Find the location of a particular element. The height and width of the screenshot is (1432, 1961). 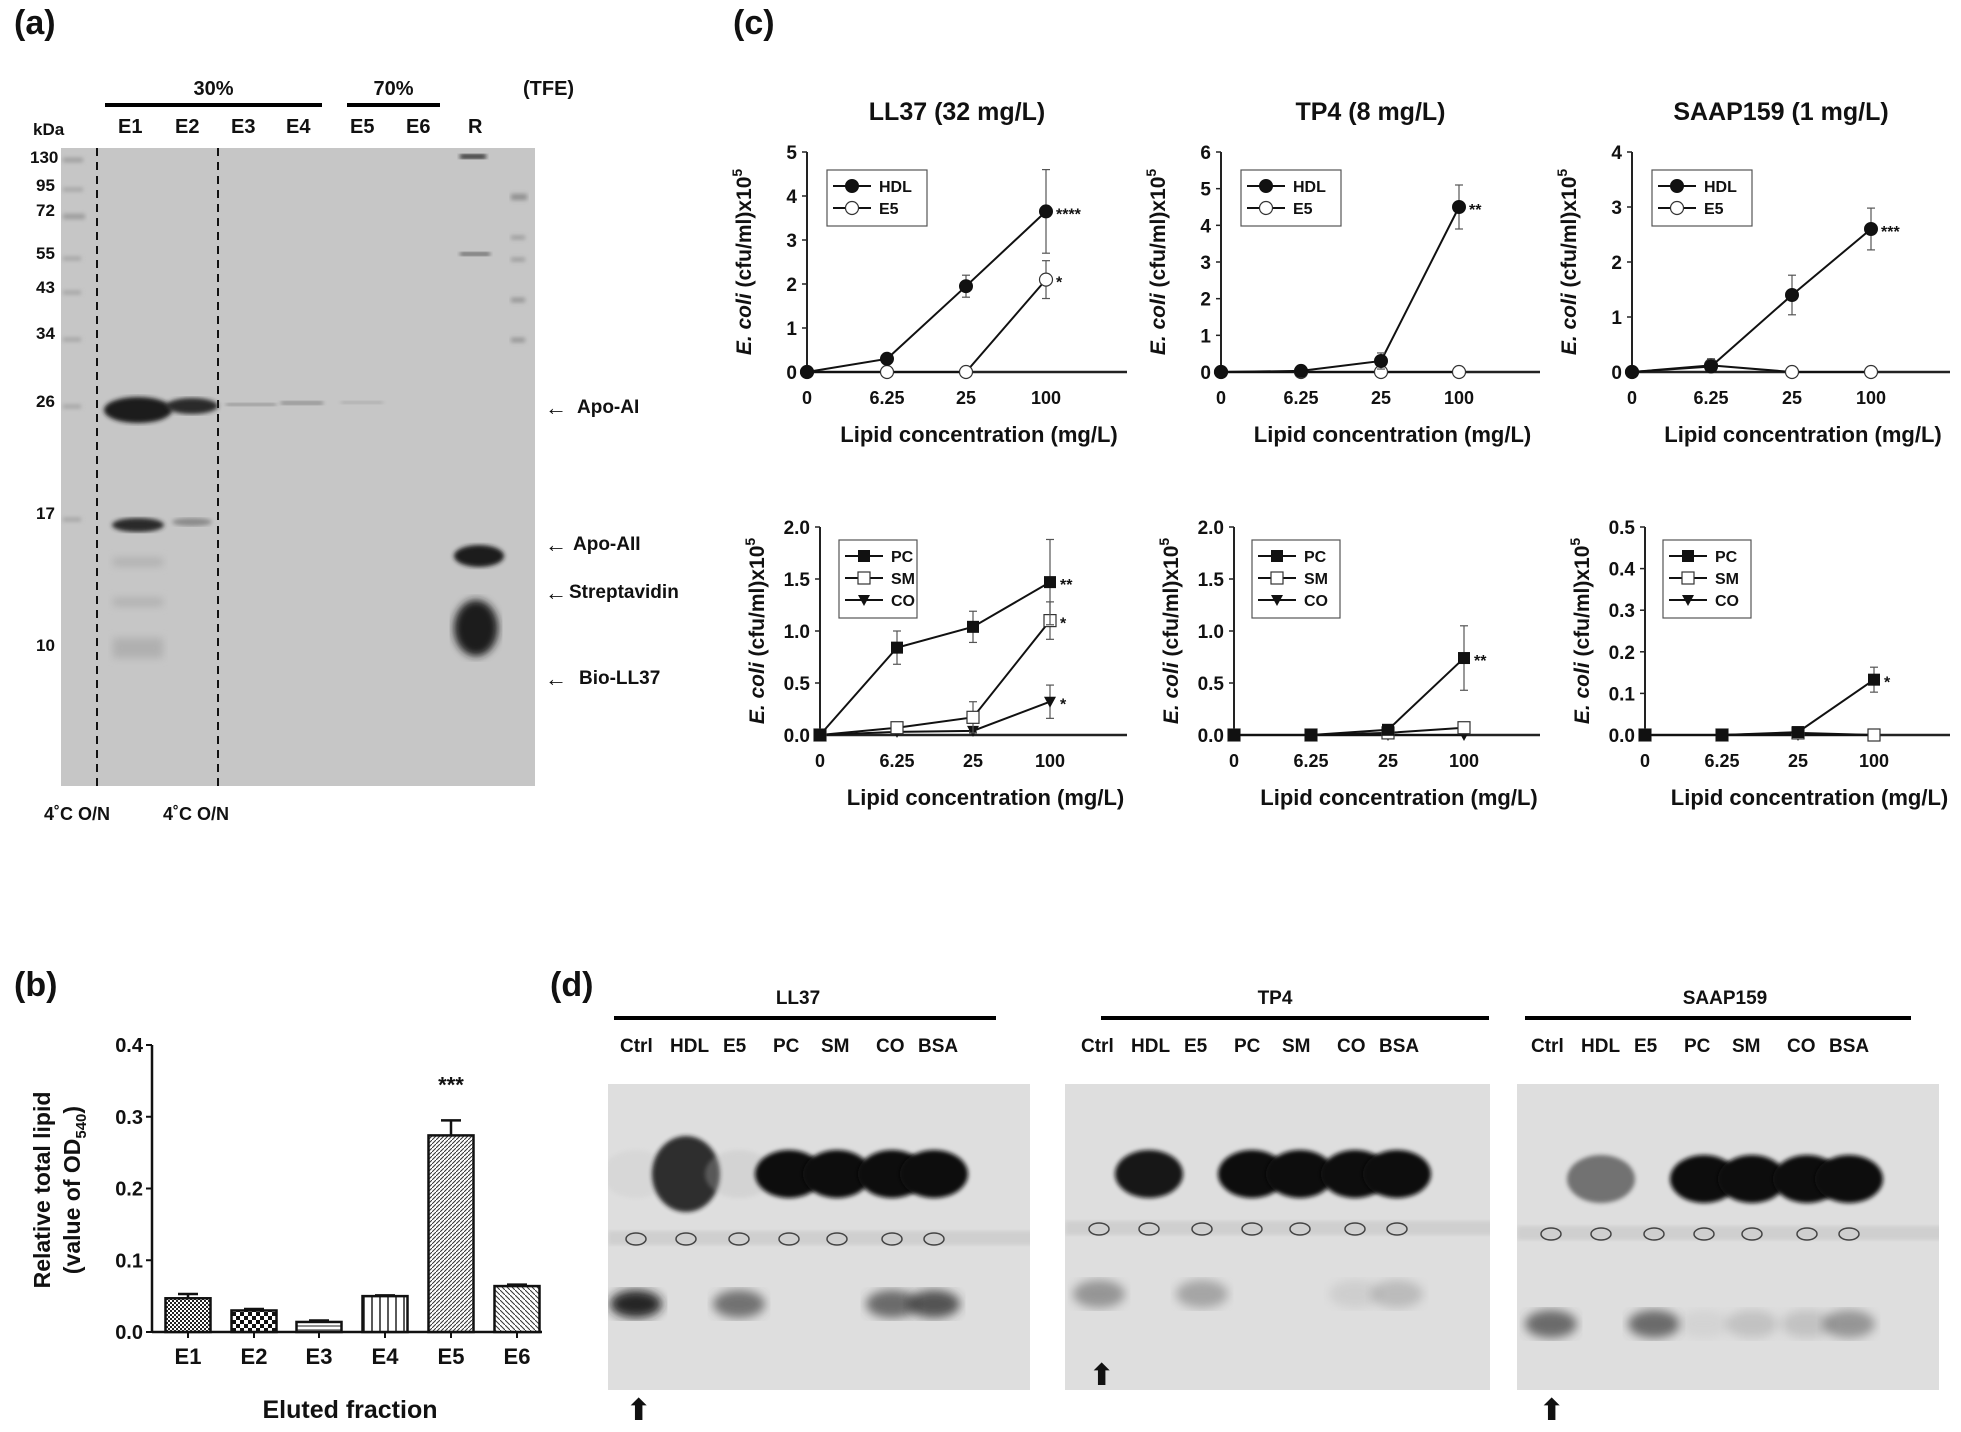

incubation-note-2: 4˚C O/N is located at coordinates (196, 814).